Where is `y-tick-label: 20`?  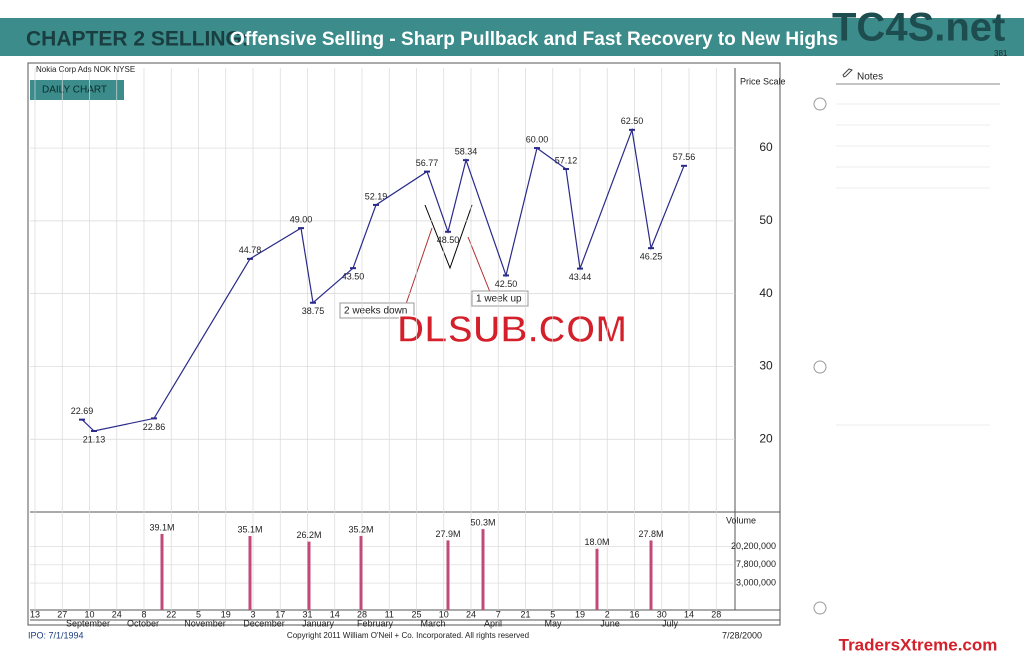 y-tick-label: 20 is located at coordinates (766, 438).